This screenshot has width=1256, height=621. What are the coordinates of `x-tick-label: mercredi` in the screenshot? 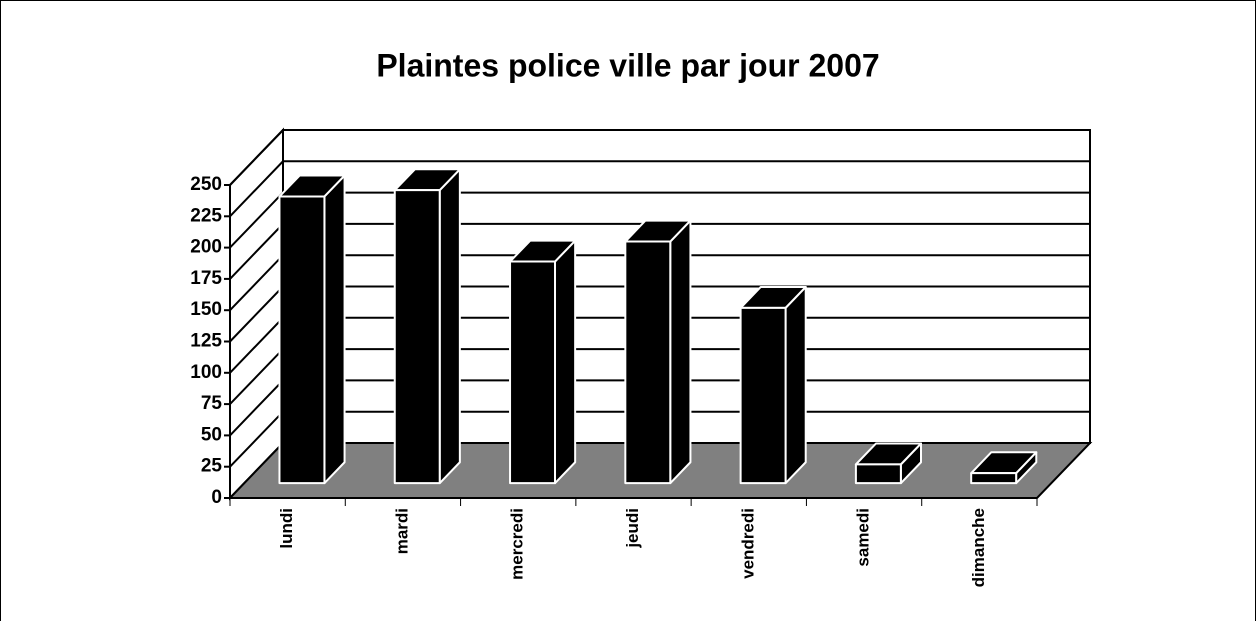 It's located at (517, 544).